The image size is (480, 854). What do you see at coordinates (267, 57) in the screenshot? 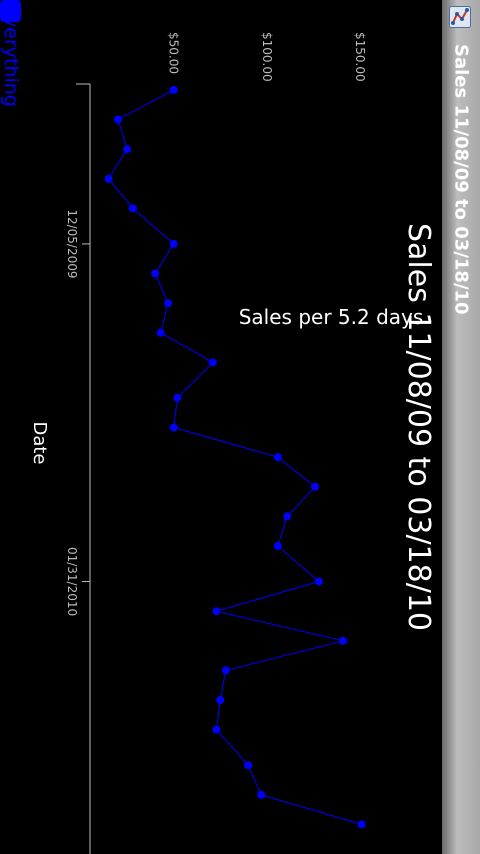
I see `y-tick-label: $100.00` at bounding box center [267, 57].